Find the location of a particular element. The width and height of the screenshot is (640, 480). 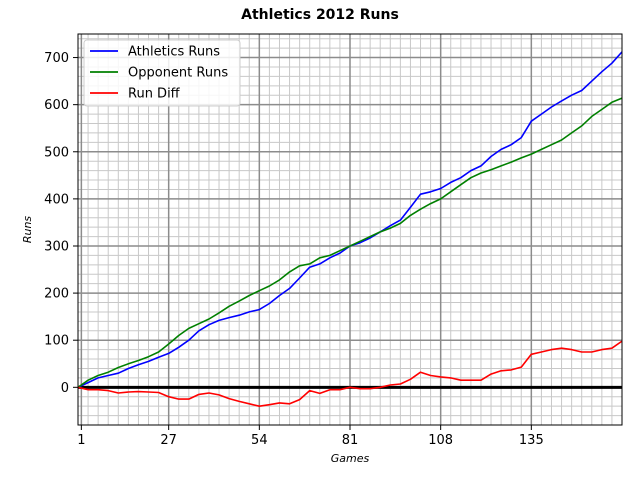

legend-box is located at coordinates (162, 73).